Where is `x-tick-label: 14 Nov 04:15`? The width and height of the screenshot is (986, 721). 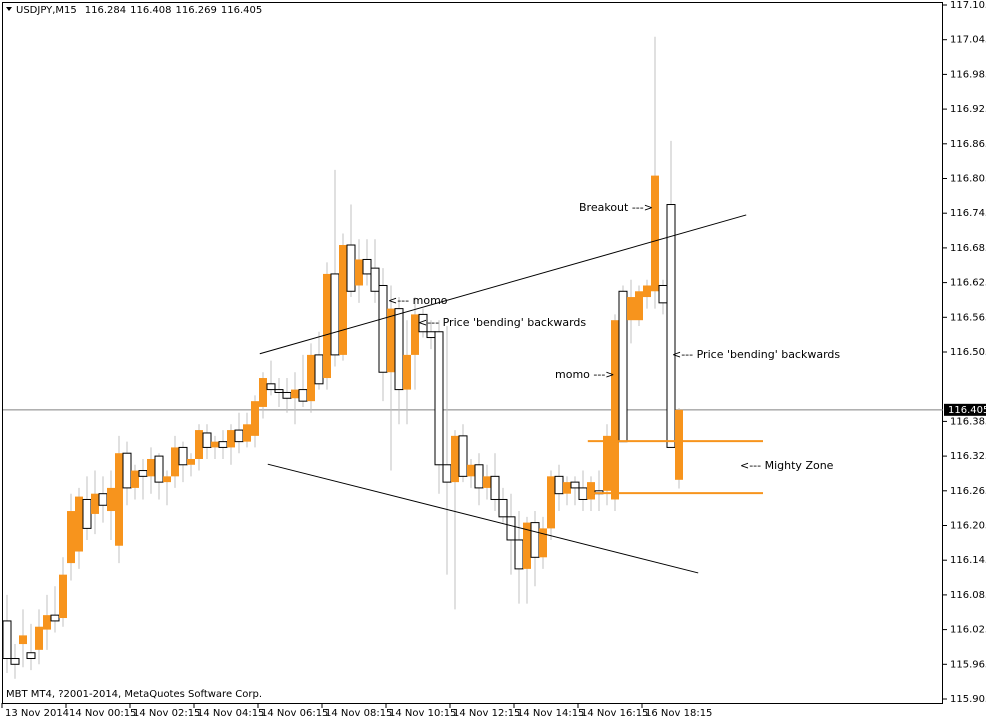
x-tick-label: 14 Nov 04:15 is located at coordinates (230, 713).